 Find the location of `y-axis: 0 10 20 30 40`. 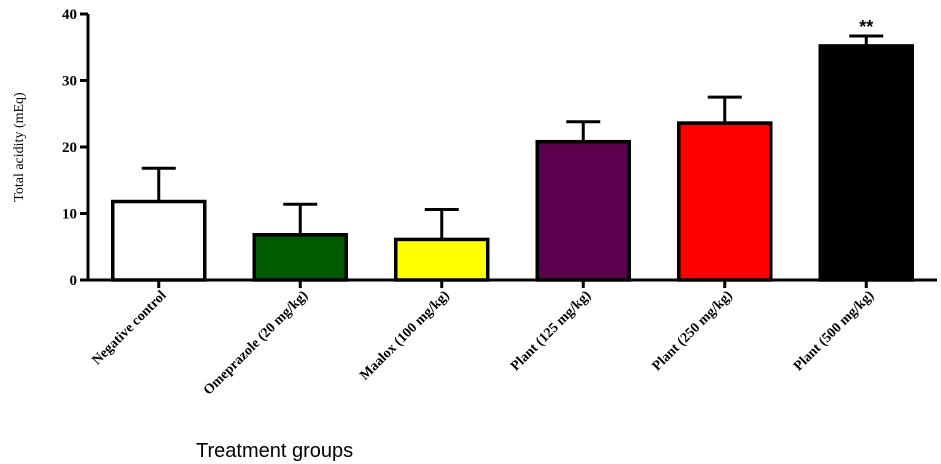

y-axis: 0 10 20 30 40 is located at coordinates (76, 148).